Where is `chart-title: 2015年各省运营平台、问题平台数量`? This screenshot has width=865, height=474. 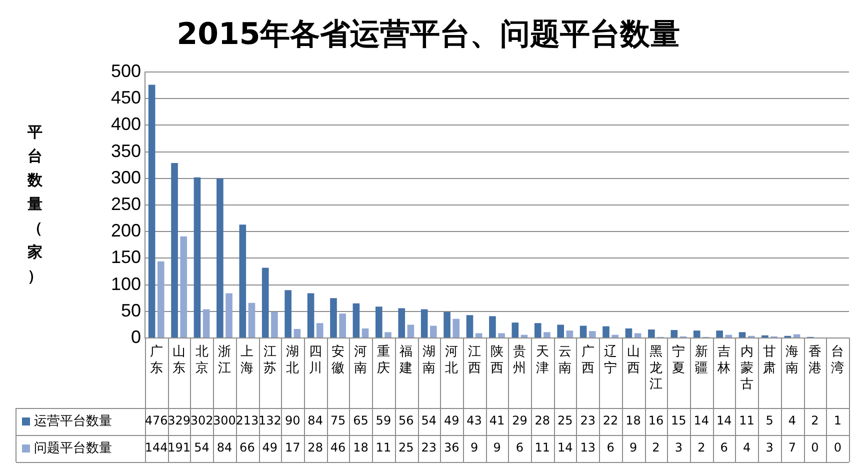 chart-title: 2015年各省运营平台、问题平台数量 is located at coordinates (428, 34).